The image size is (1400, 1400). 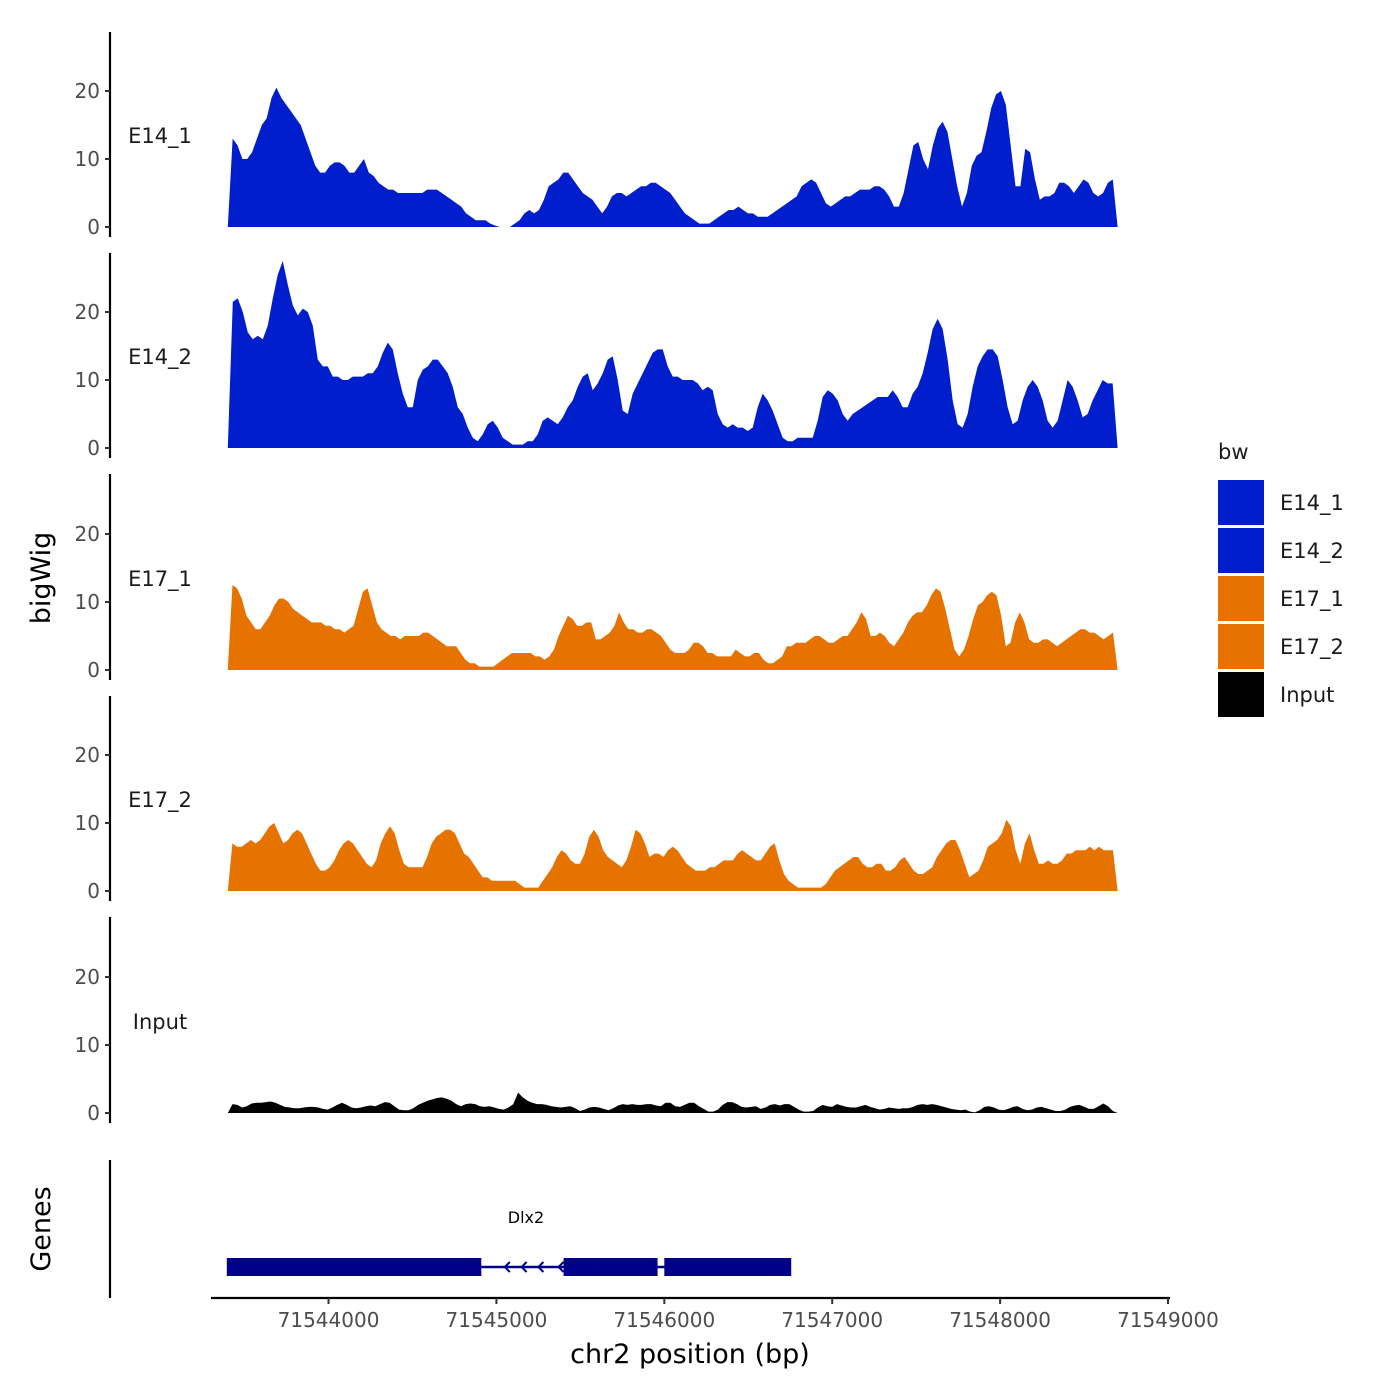 What do you see at coordinates (160, 136) in the screenshot?
I see `track-label-E14_1: E14_1` at bounding box center [160, 136].